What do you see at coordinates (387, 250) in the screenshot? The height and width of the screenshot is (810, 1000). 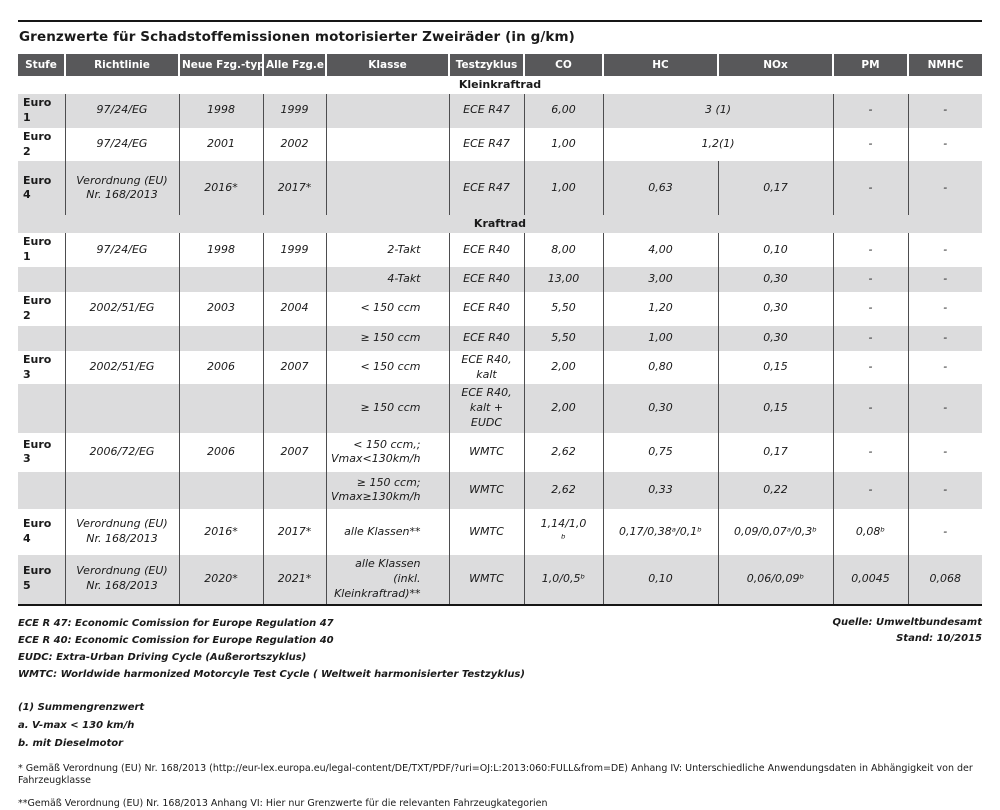 I see `cell-klasse: 2-Takt` at bounding box center [387, 250].